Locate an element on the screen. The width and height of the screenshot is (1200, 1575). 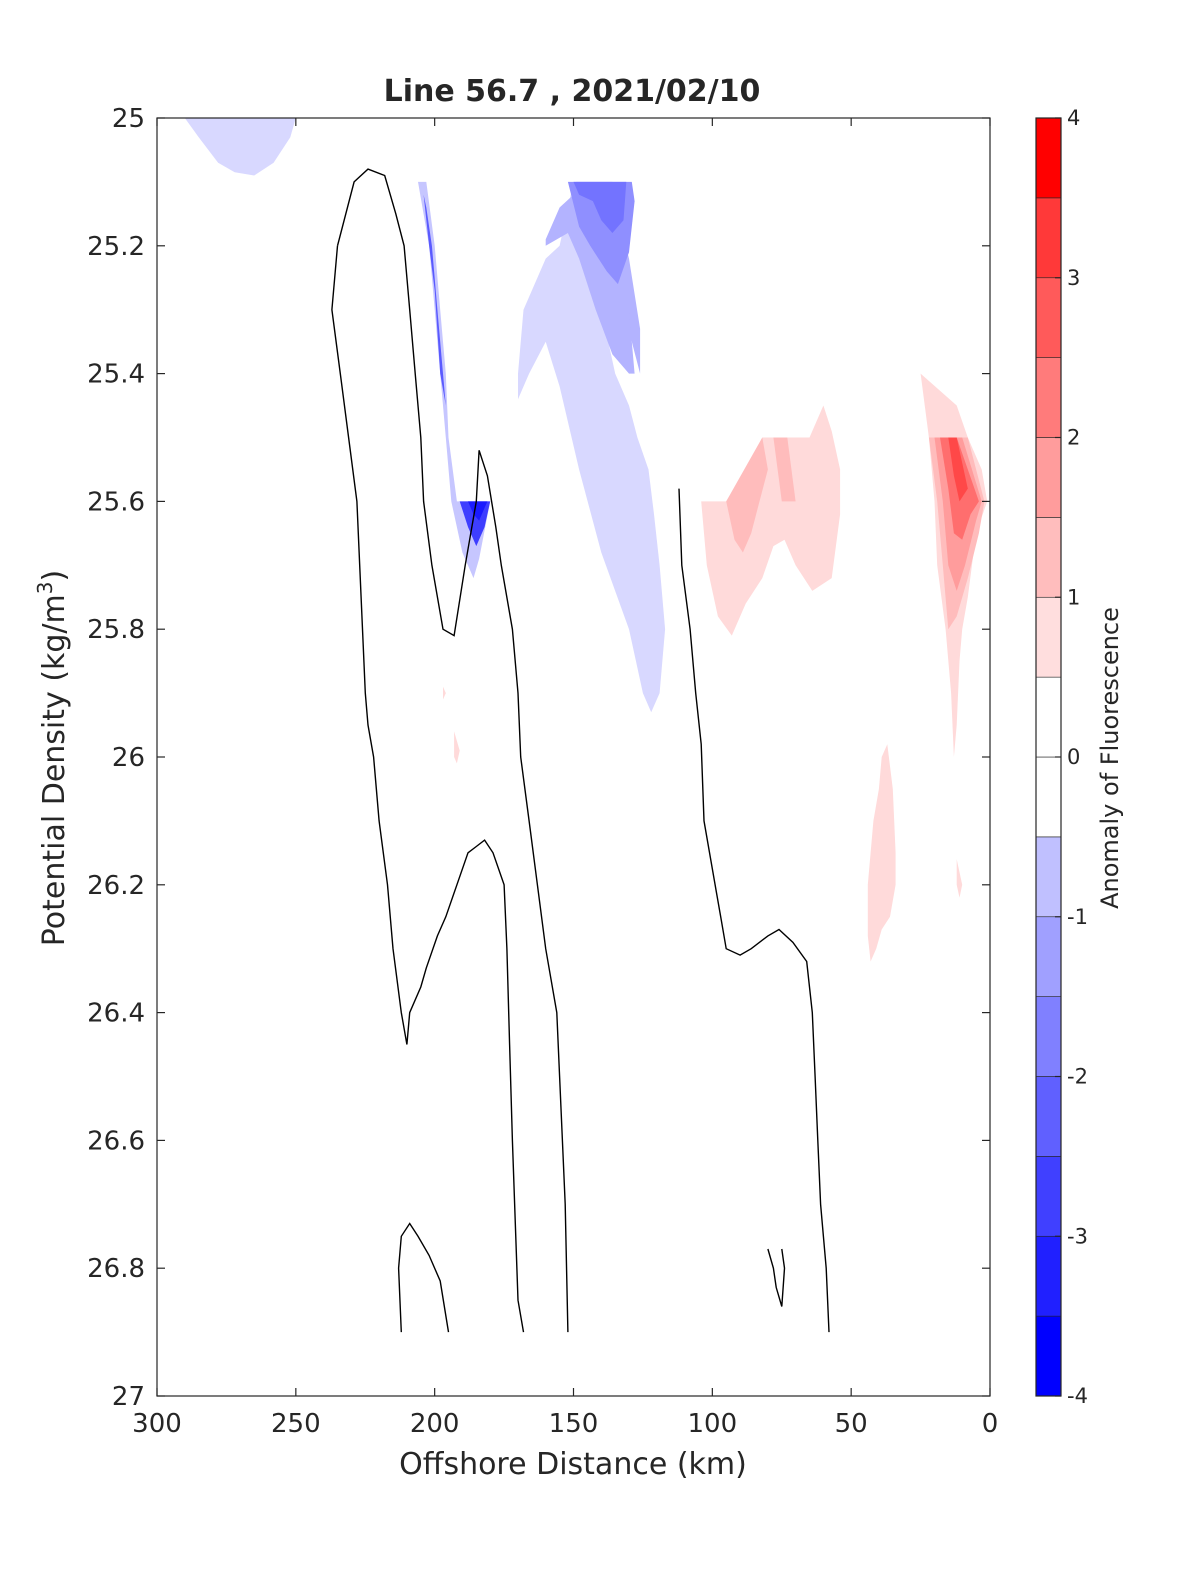
contour-line-zero-contour-bottom-loop-right is located at coordinates (776, 1277).